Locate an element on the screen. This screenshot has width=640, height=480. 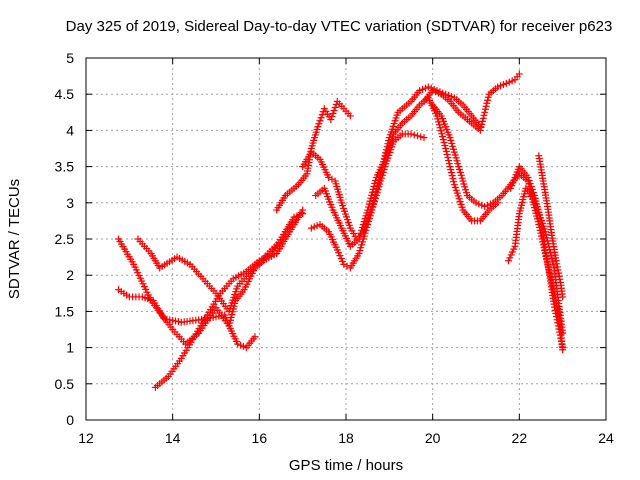
x-tick-label: 12 is located at coordinates (86, 438).